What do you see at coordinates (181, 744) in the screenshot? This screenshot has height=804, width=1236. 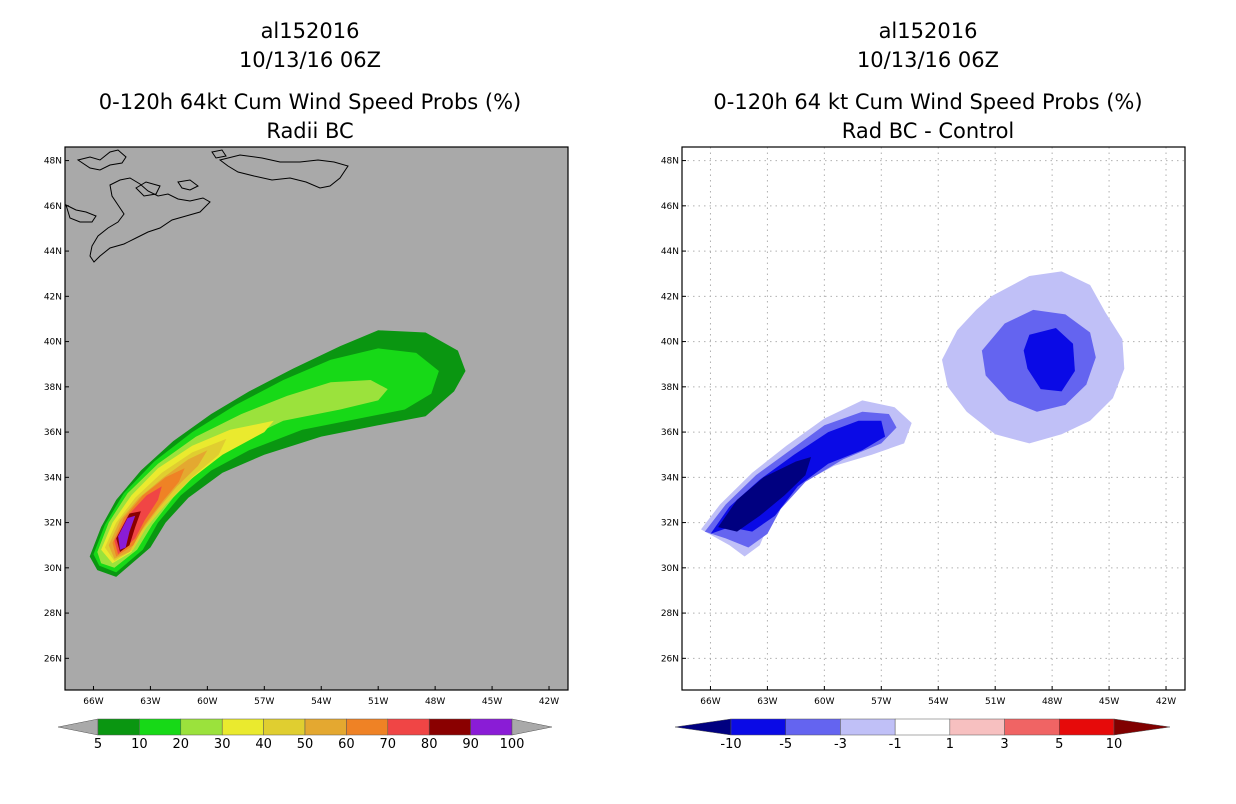 I see `colorbar-label: 20` at bounding box center [181, 744].